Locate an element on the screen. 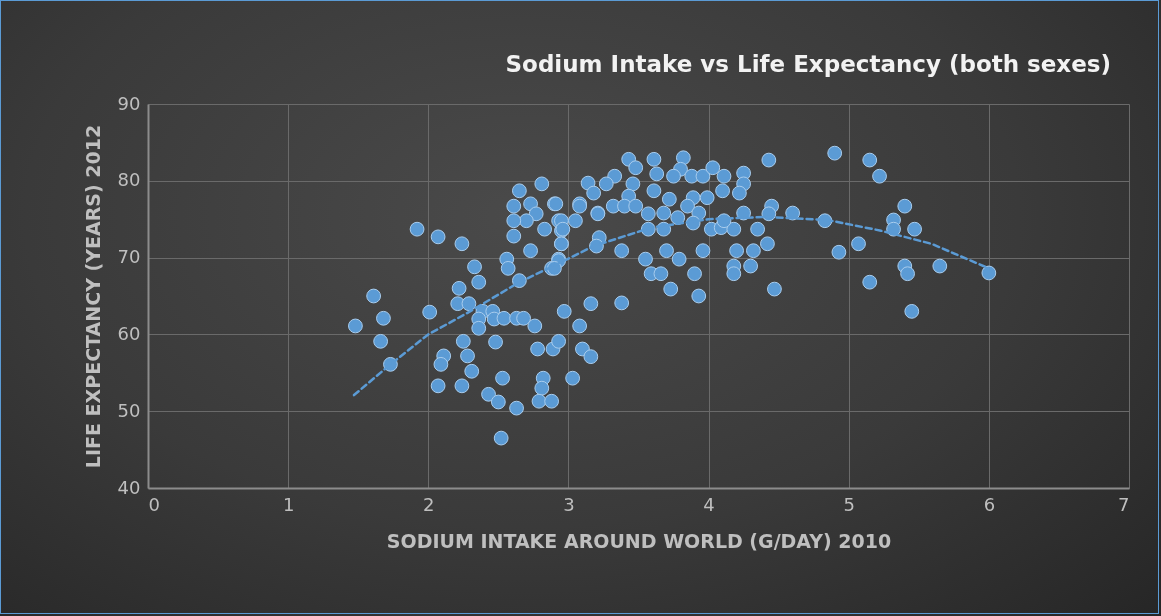  x-tick-label: 4 is located at coordinates (709, 504).